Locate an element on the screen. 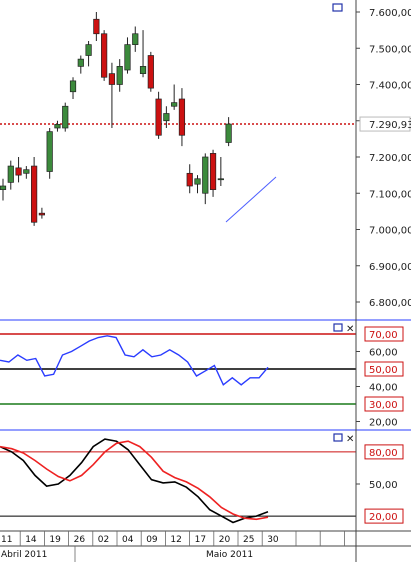 The height and width of the screenshot is (562, 411). x-tick-label: 17 is located at coordinates (200, 540).